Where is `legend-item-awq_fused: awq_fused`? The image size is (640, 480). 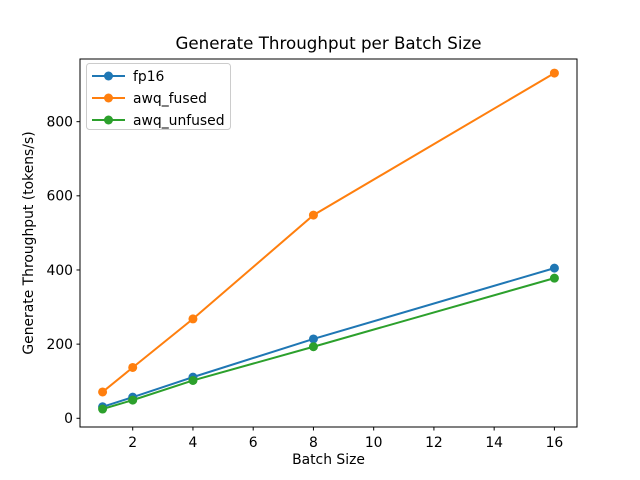
legend-item-awq_fused: awq_fused is located at coordinates (149, 99).